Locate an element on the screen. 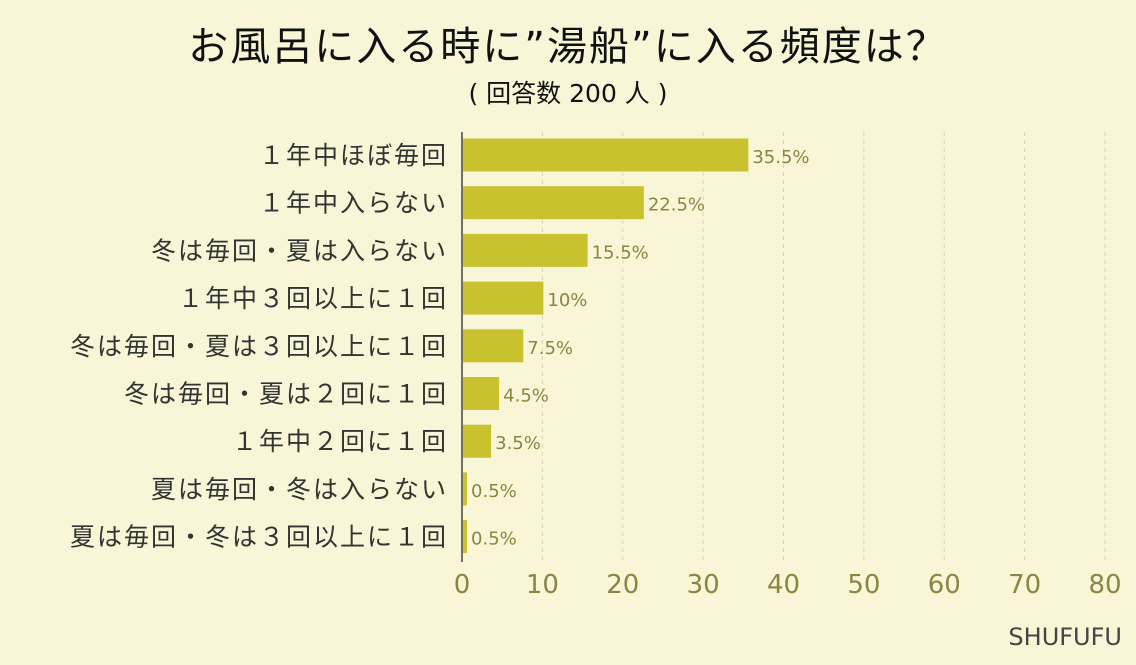 The width and height of the screenshot is (1136, 665). x-tick-label: 10 is located at coordinates (542, 585).